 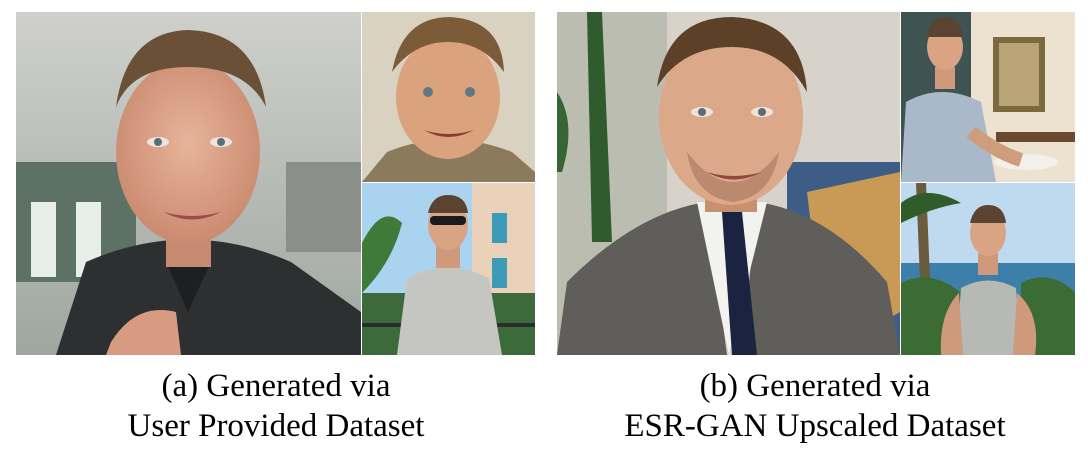 What do you see at coordinates (276, 426) in the screenshot?
I see `panel-a-caption-line2: User Provided Dataset` at bounding box center [276, 426].